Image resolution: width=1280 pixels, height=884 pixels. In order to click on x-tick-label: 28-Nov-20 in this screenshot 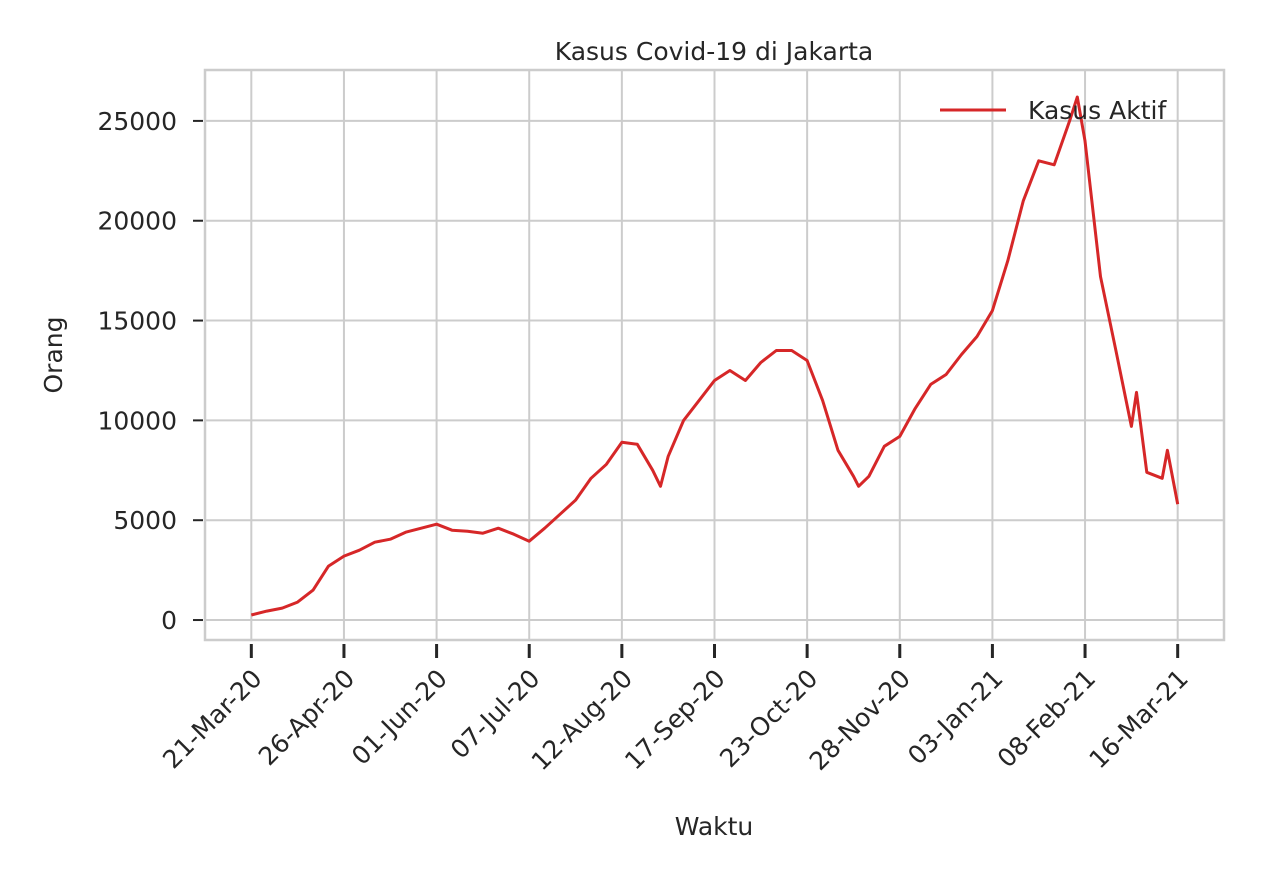, I will do `click(860, 720)`.